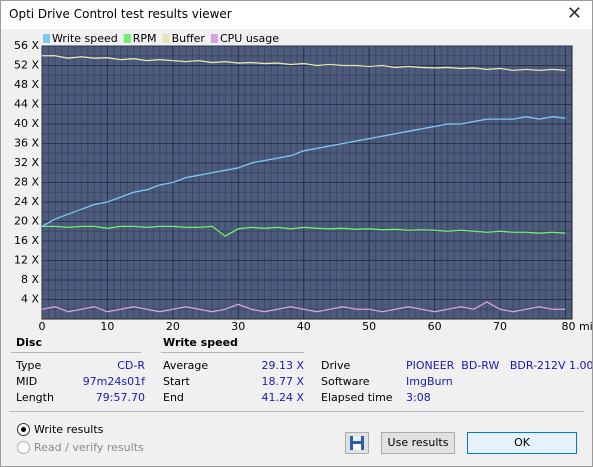 The height and width of the screenshot is (467, 593). I want to click on use-results-button: Use results, so click(418, 443).